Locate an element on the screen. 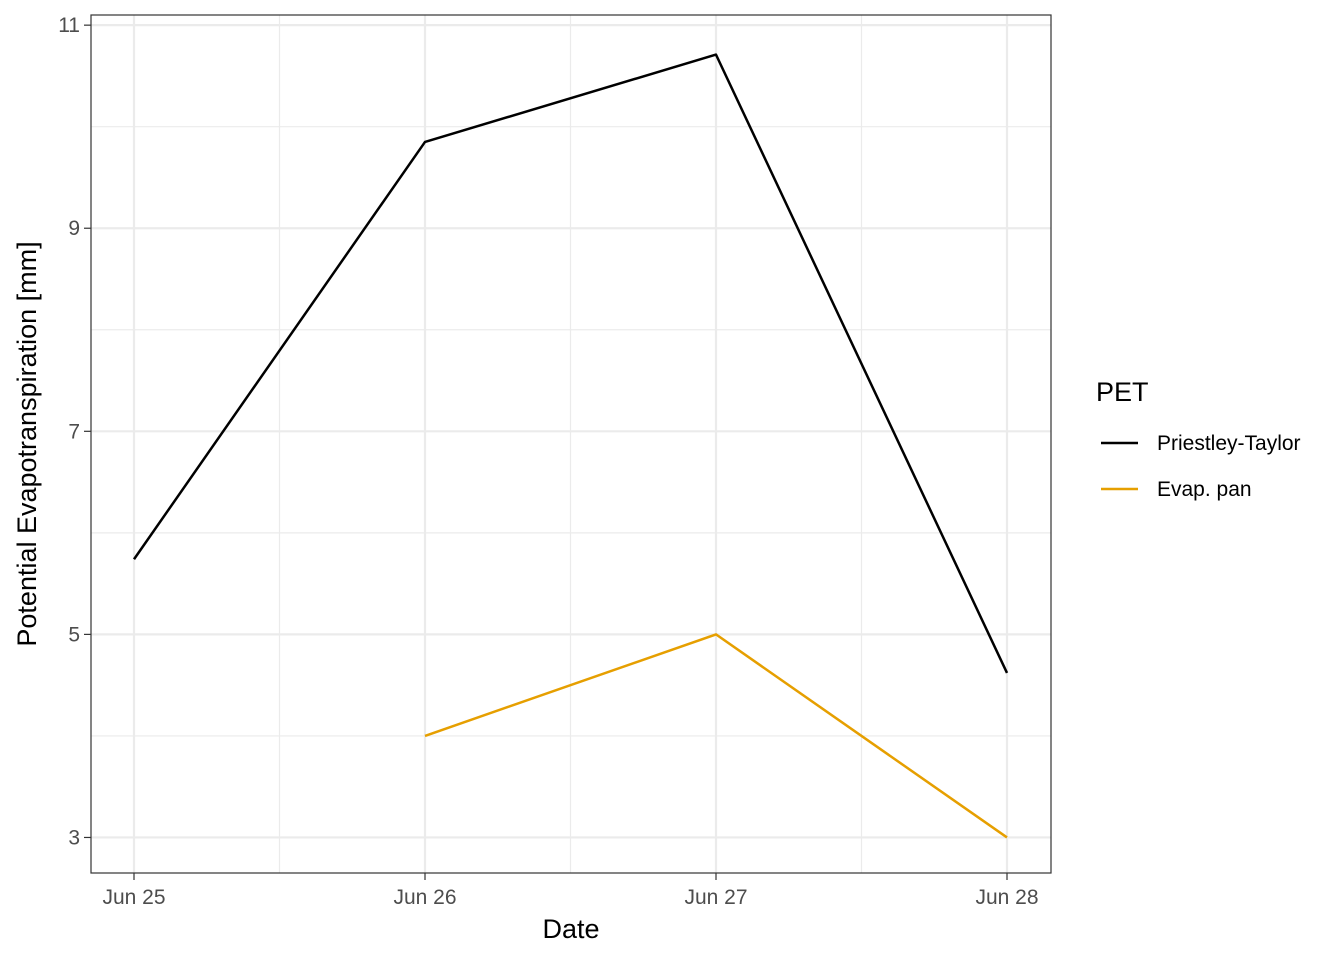 The image size is (1344, 960). legend-items: Priestley-Taylor Evap. pan is located at coordinates (1201, 466).